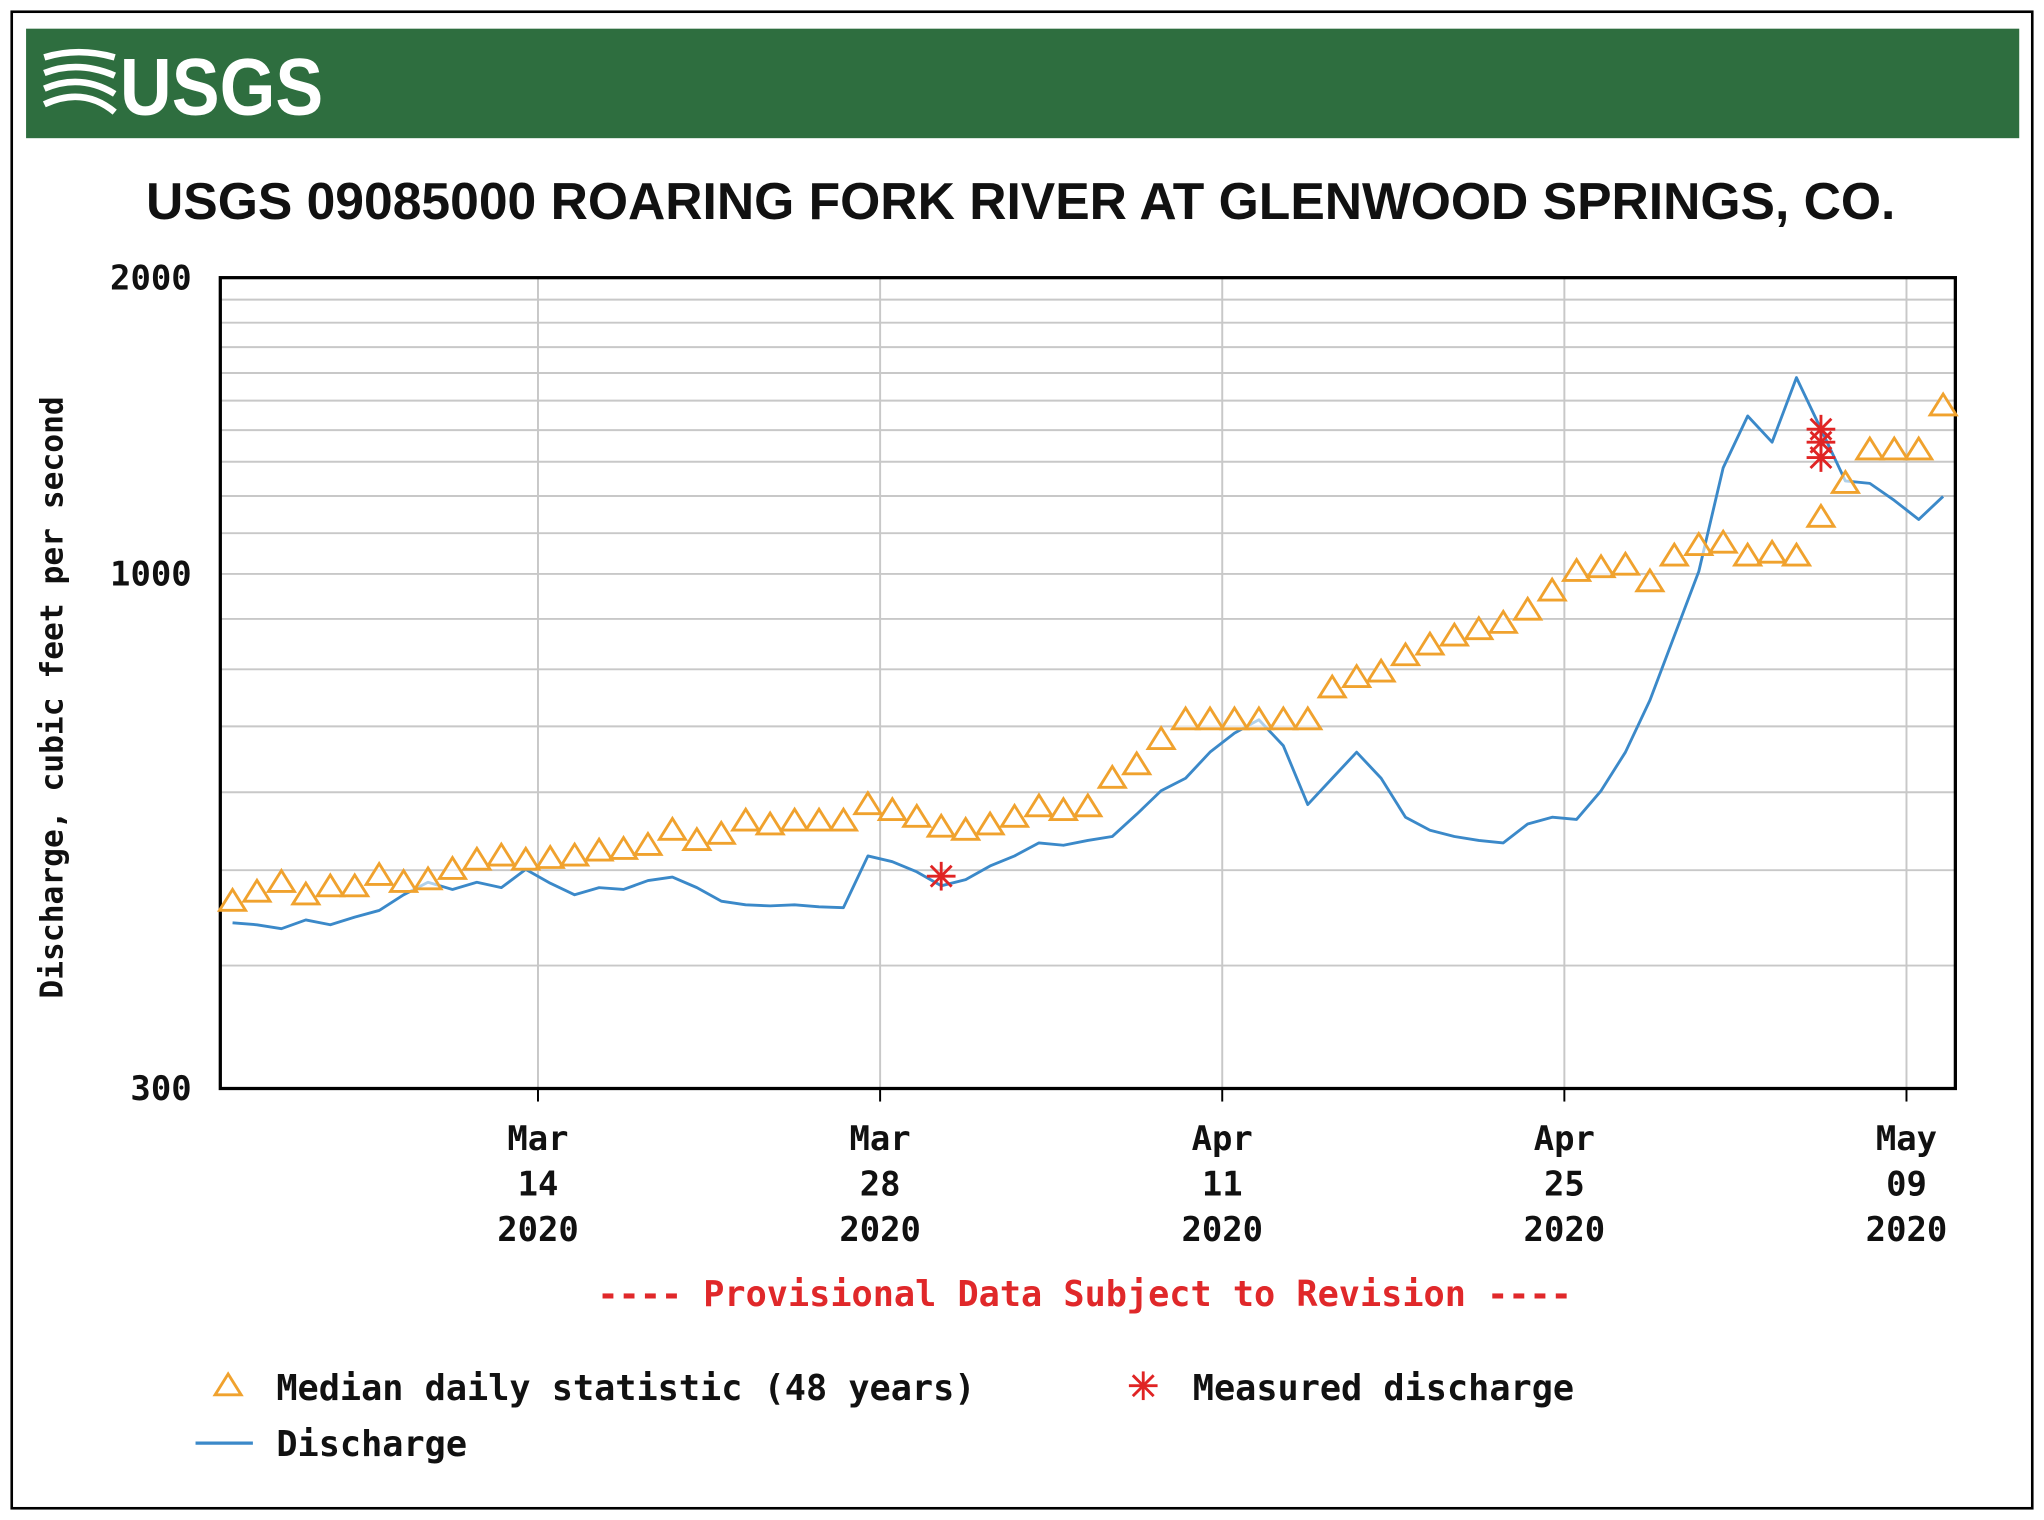  What do you see at coordinates (1023, 83) in the screenshot?
I see `header-bar` at bounding box center [1023, 83].